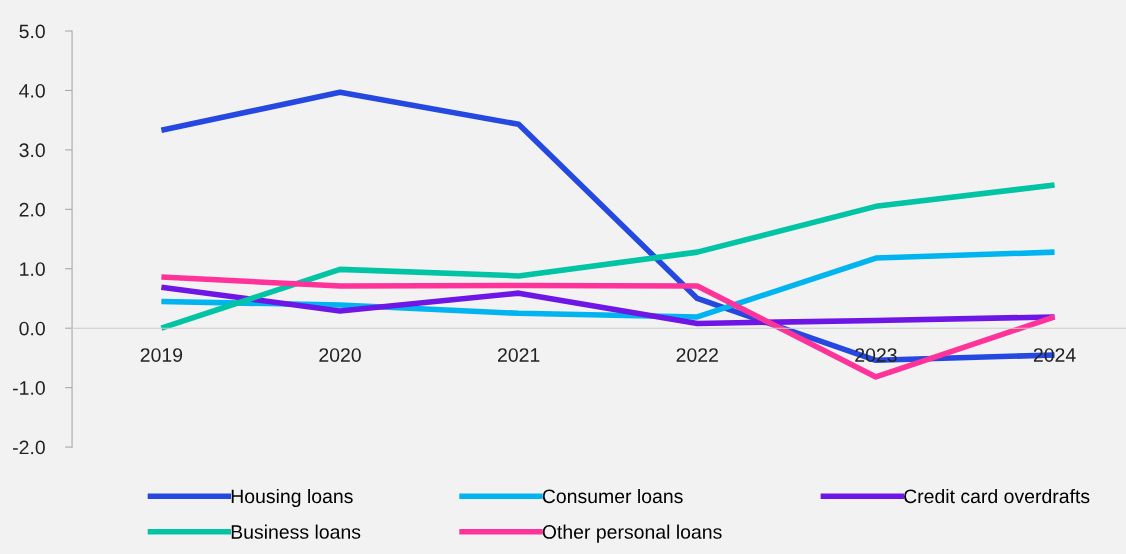 This screenshot has width=1126, height=554. Describe the element at coordinates (29, 447) in the screenshot. I see `y-tick-label: -2.0` at that location.